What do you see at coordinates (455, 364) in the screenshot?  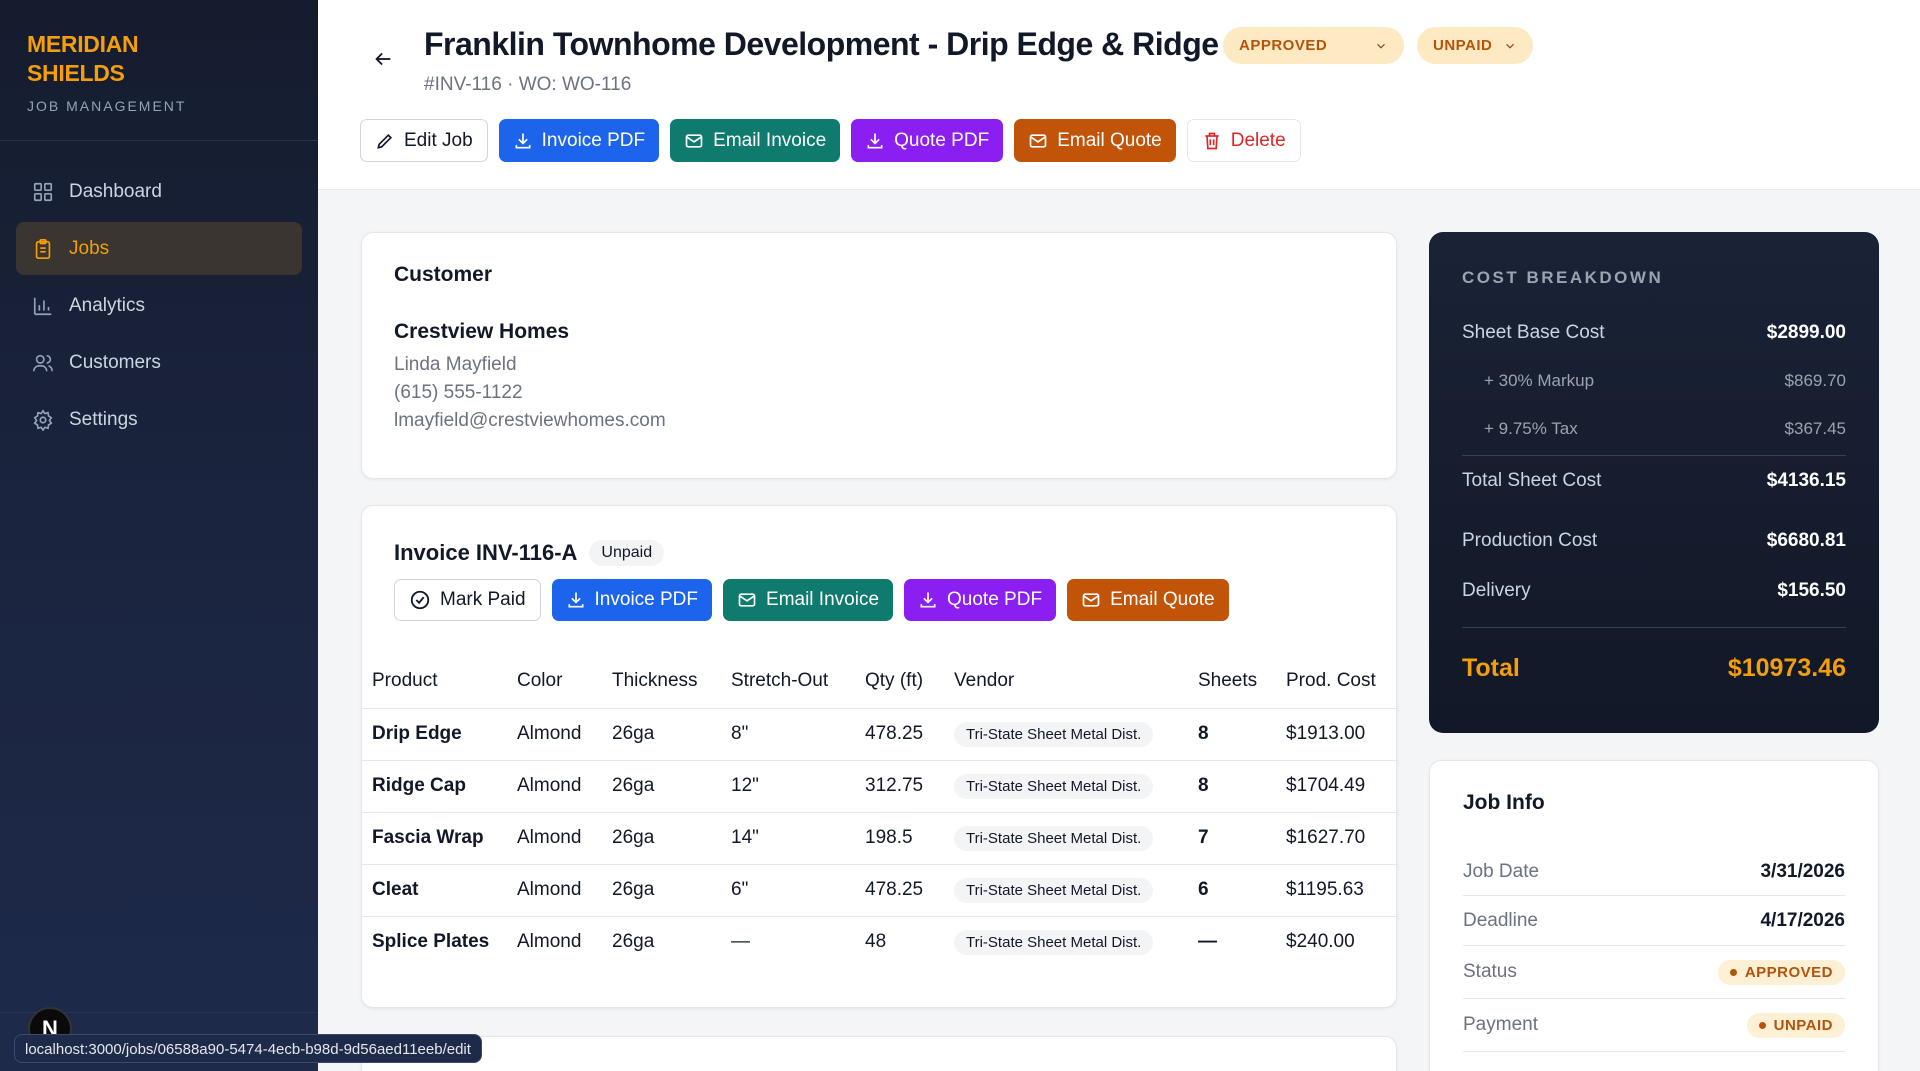 I see `customer-contact: Linda Mayfield` at bounding box center [455, 364].